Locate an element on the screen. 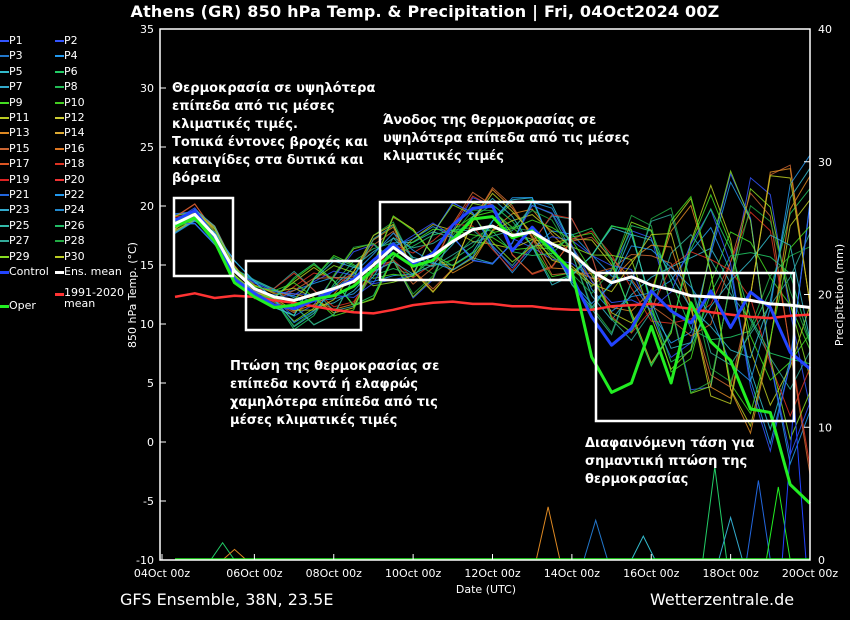 This screenshot has width=850, height=620. legend-label: P24 is located at coordinates (74, 210).